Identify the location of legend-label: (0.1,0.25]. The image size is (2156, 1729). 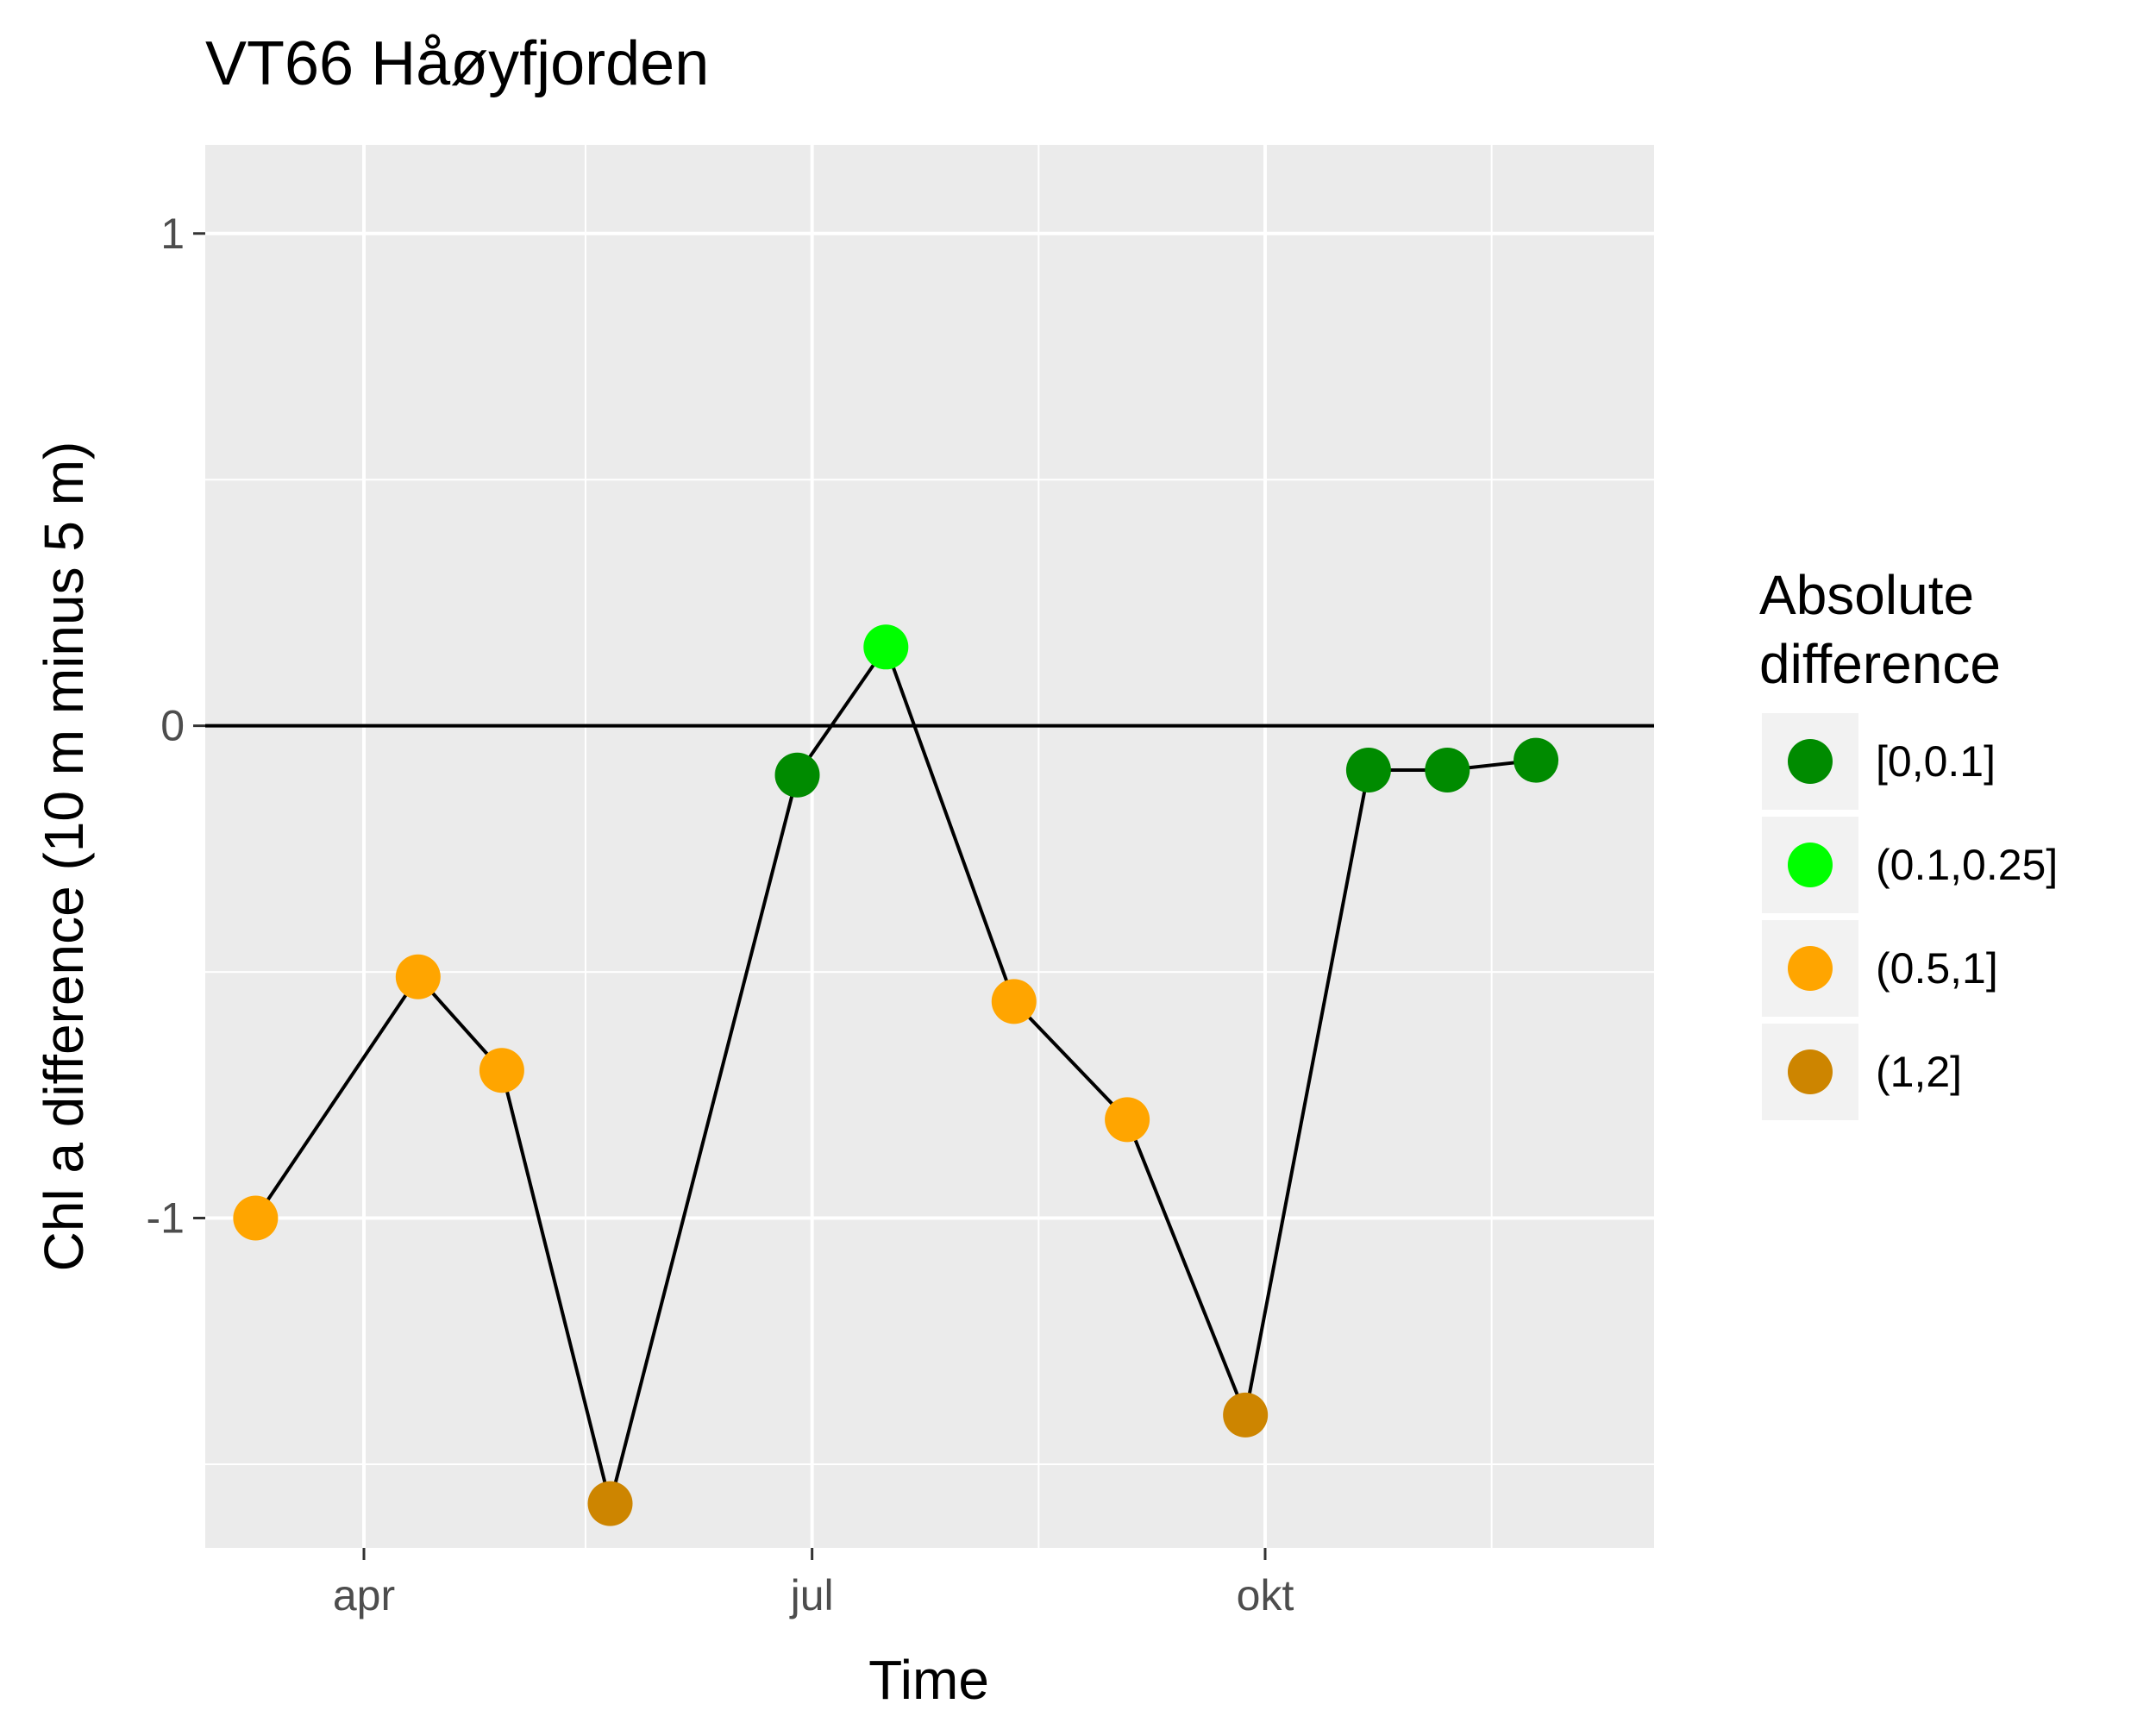
(1967, 865).